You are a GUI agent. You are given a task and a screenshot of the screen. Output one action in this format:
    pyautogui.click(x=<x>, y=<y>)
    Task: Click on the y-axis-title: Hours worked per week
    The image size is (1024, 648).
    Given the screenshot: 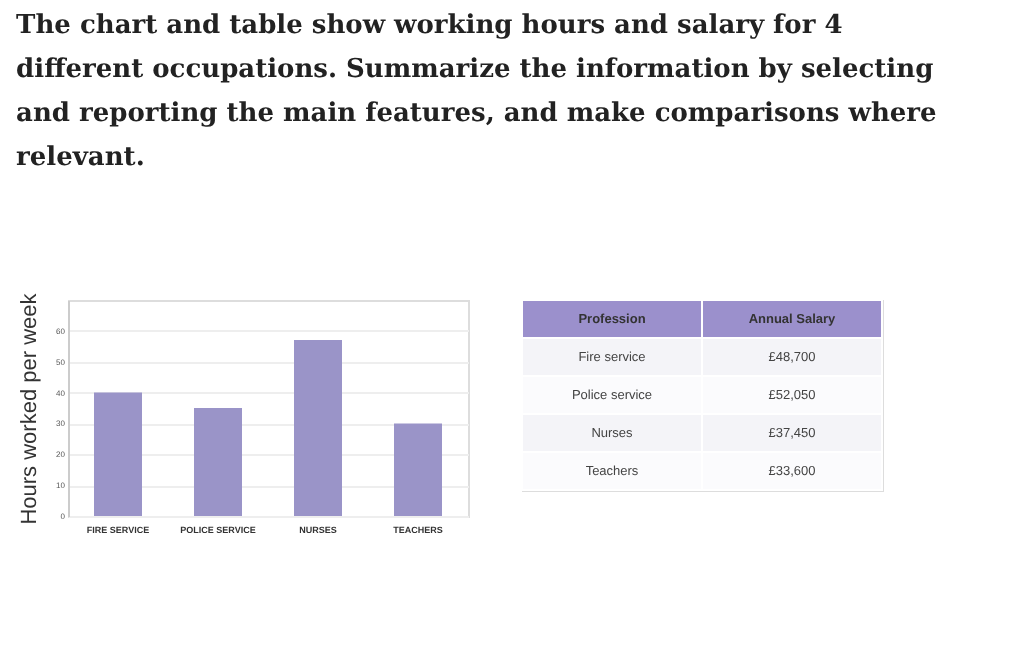 What is the action you would take?
    pyautogui.click(x=30, y=408)
    